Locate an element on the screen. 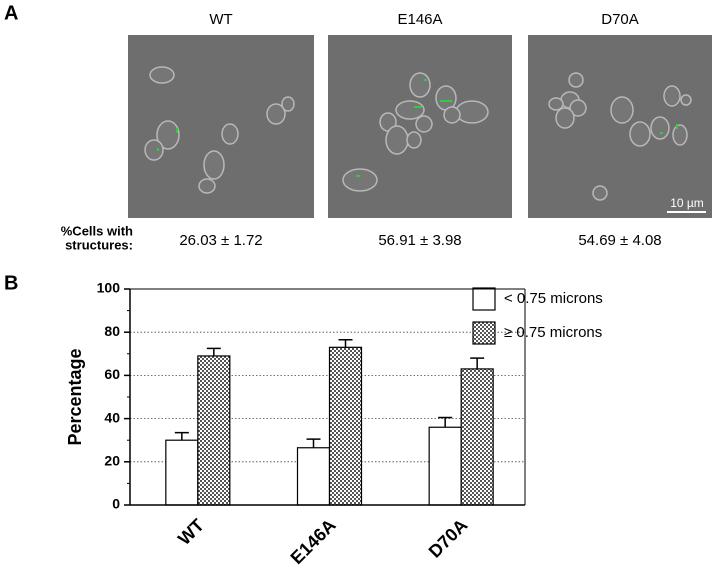 The width and height of the screenshot is (712, 576). y-tick-label: 80 is located at coordinates (112, 331).